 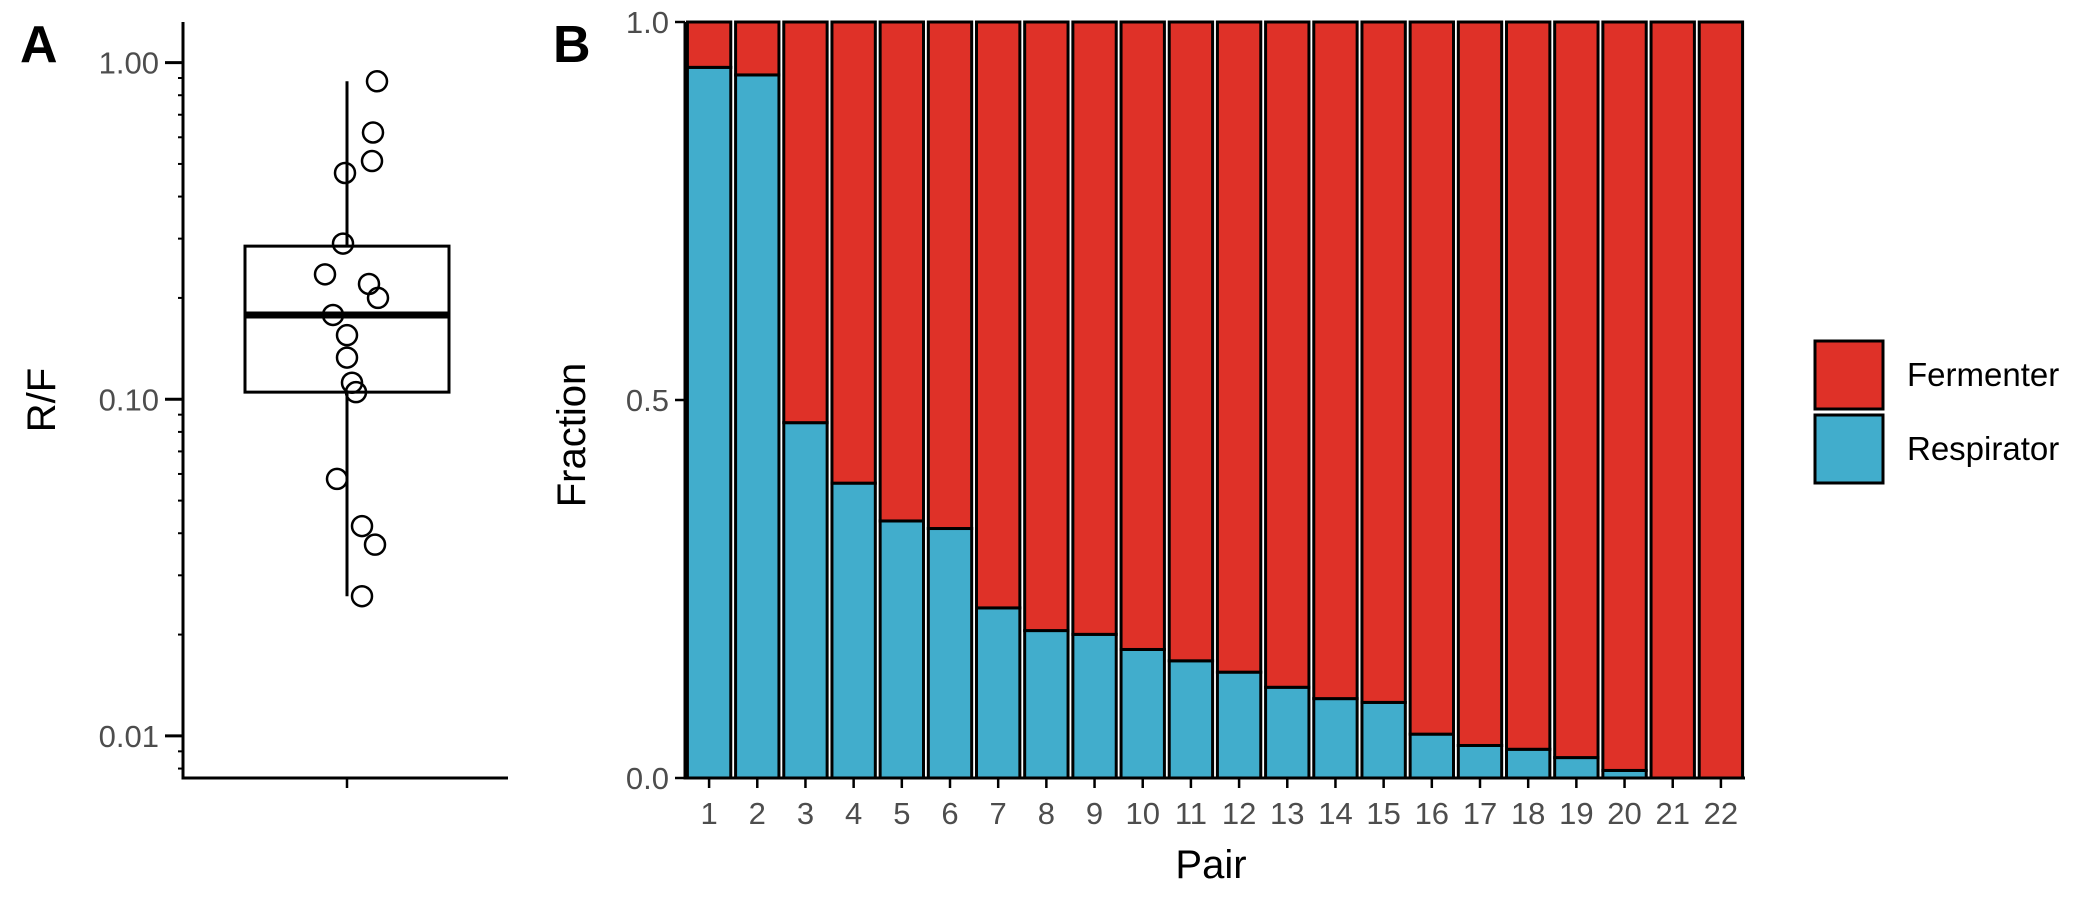 What do you see at coordinates (1287, 813) in the screenshot?
I see `panel-b-x-tick-label: 13` at bounding box center [1287, 813].